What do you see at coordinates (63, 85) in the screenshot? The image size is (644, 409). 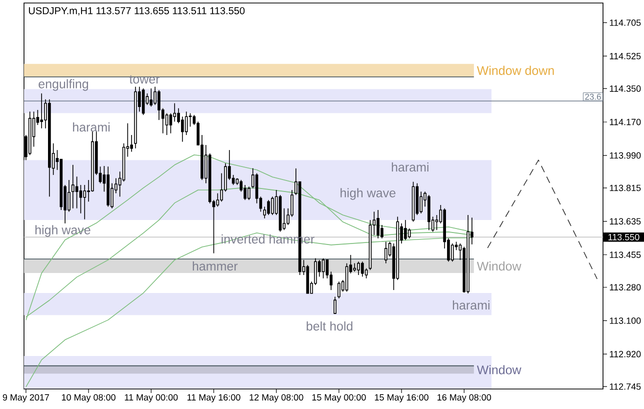 I see `annotation: engulfing` at bounding box center [63, 85].